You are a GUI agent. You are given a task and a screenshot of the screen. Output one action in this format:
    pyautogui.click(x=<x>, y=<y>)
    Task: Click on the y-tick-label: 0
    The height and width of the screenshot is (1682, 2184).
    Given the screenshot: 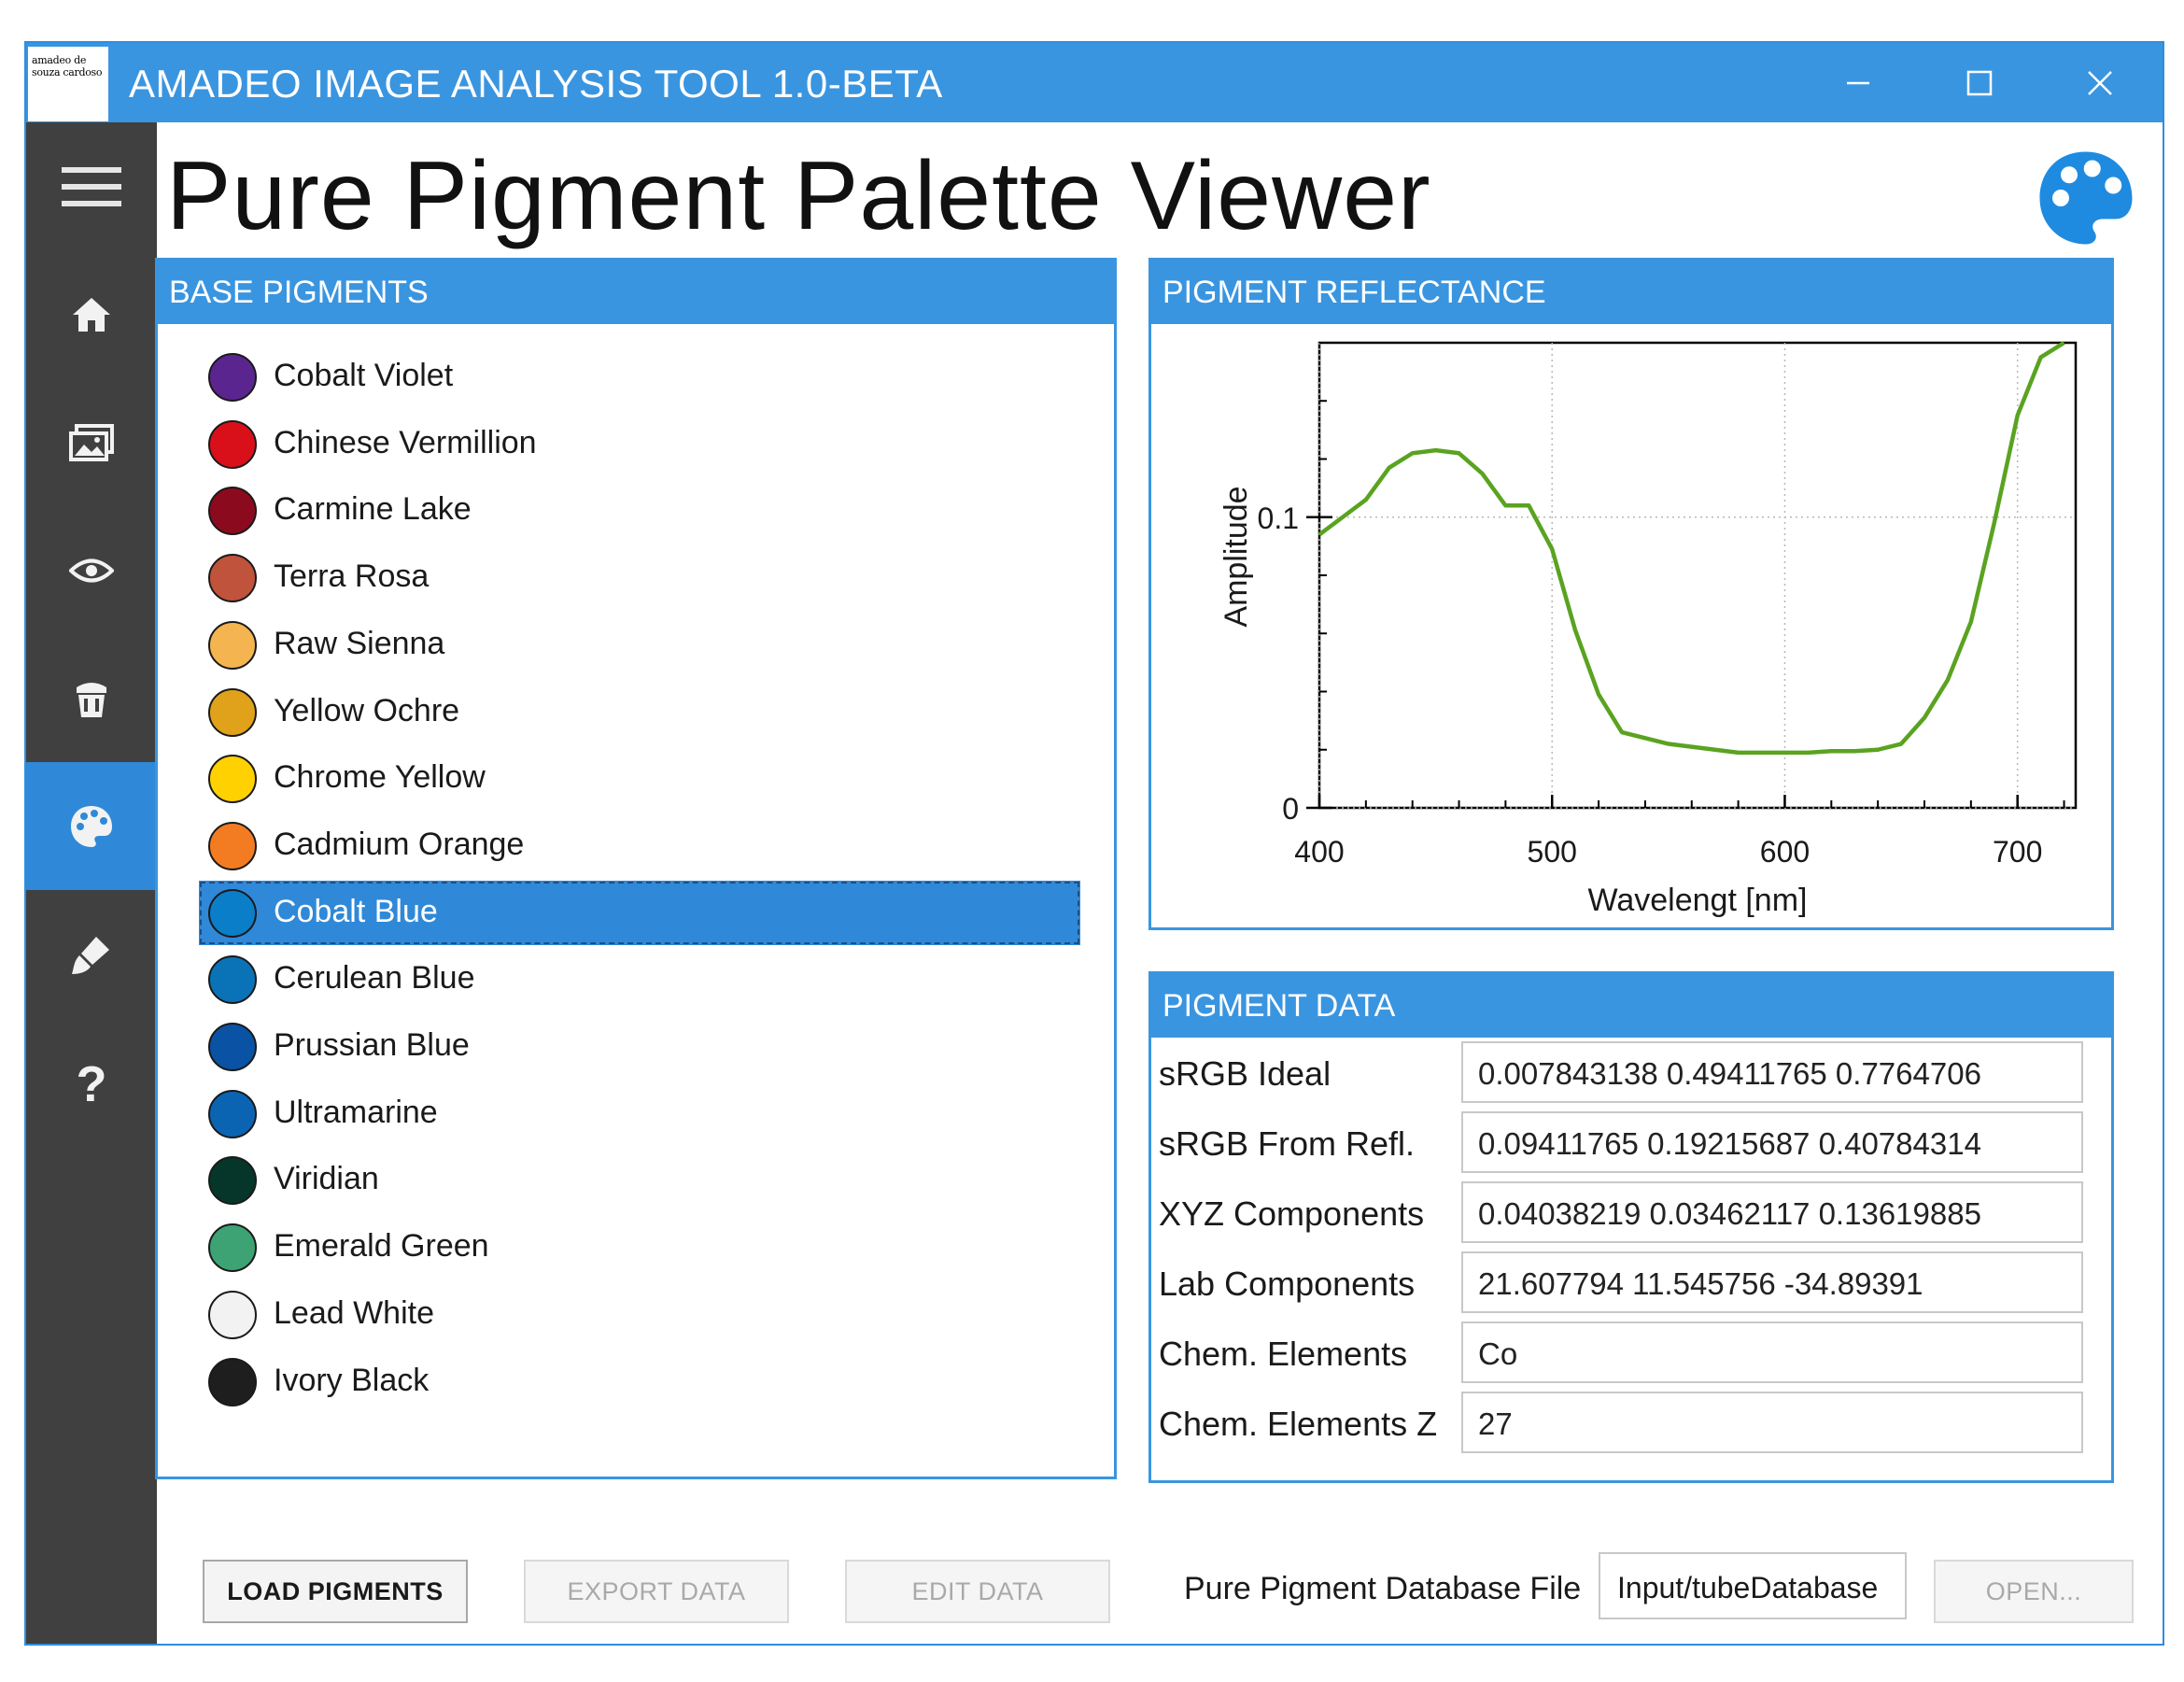 What is the action you would take?
    pyautogui.click(x=1290, y=809)
    